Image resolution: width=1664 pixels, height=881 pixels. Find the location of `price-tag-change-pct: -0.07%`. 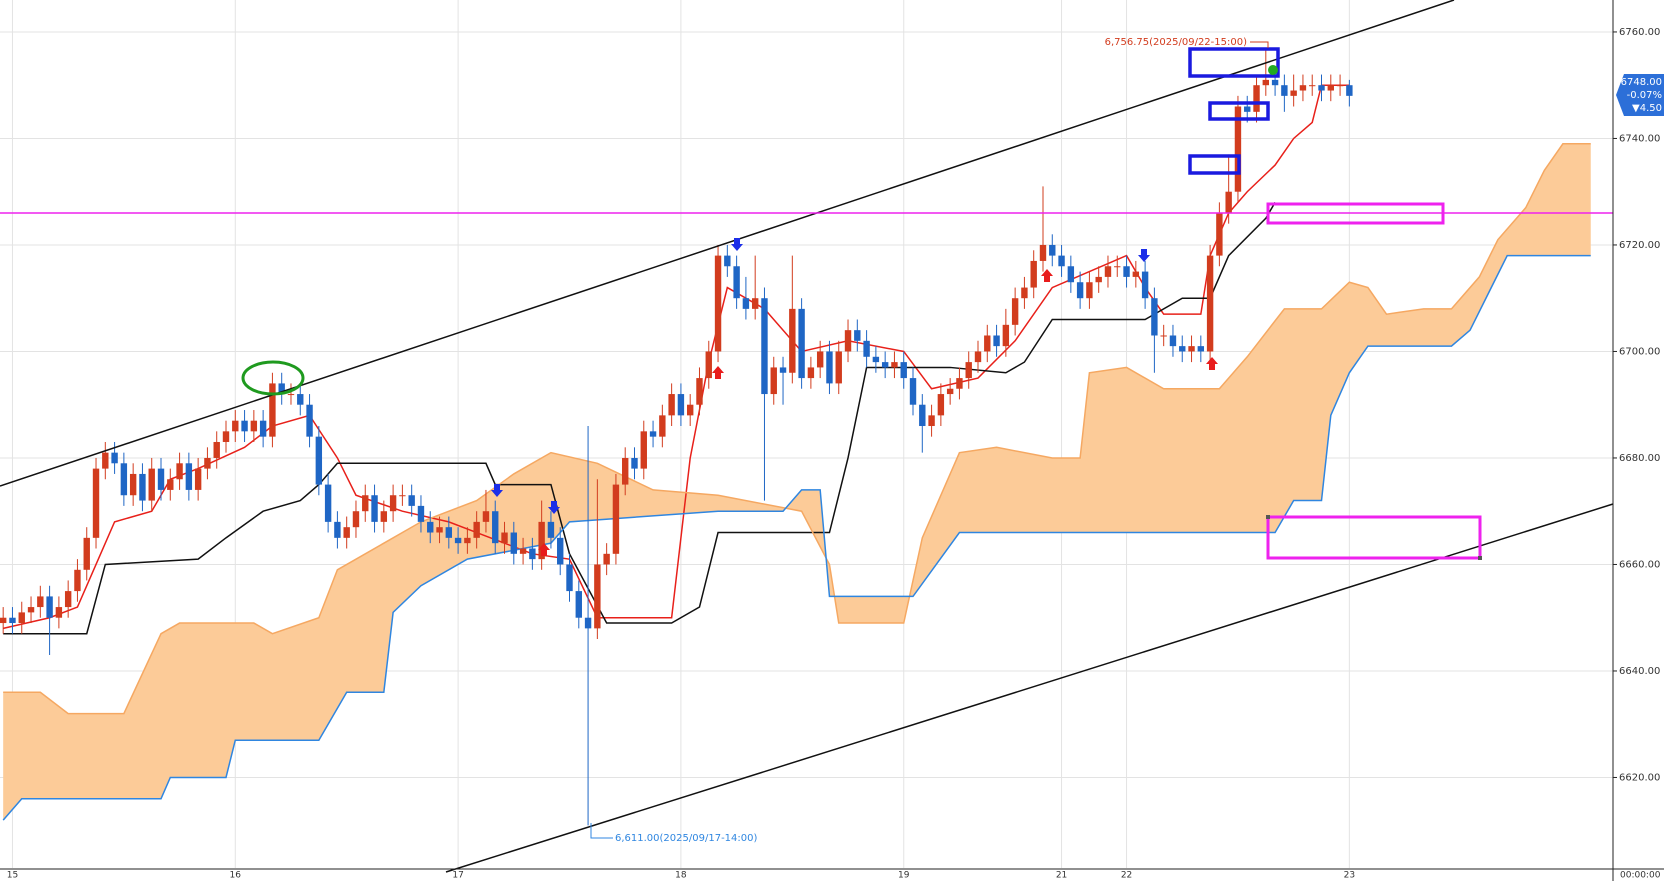

price-tag-change-pct: -0.07% is located at coordinates (1644, 95).